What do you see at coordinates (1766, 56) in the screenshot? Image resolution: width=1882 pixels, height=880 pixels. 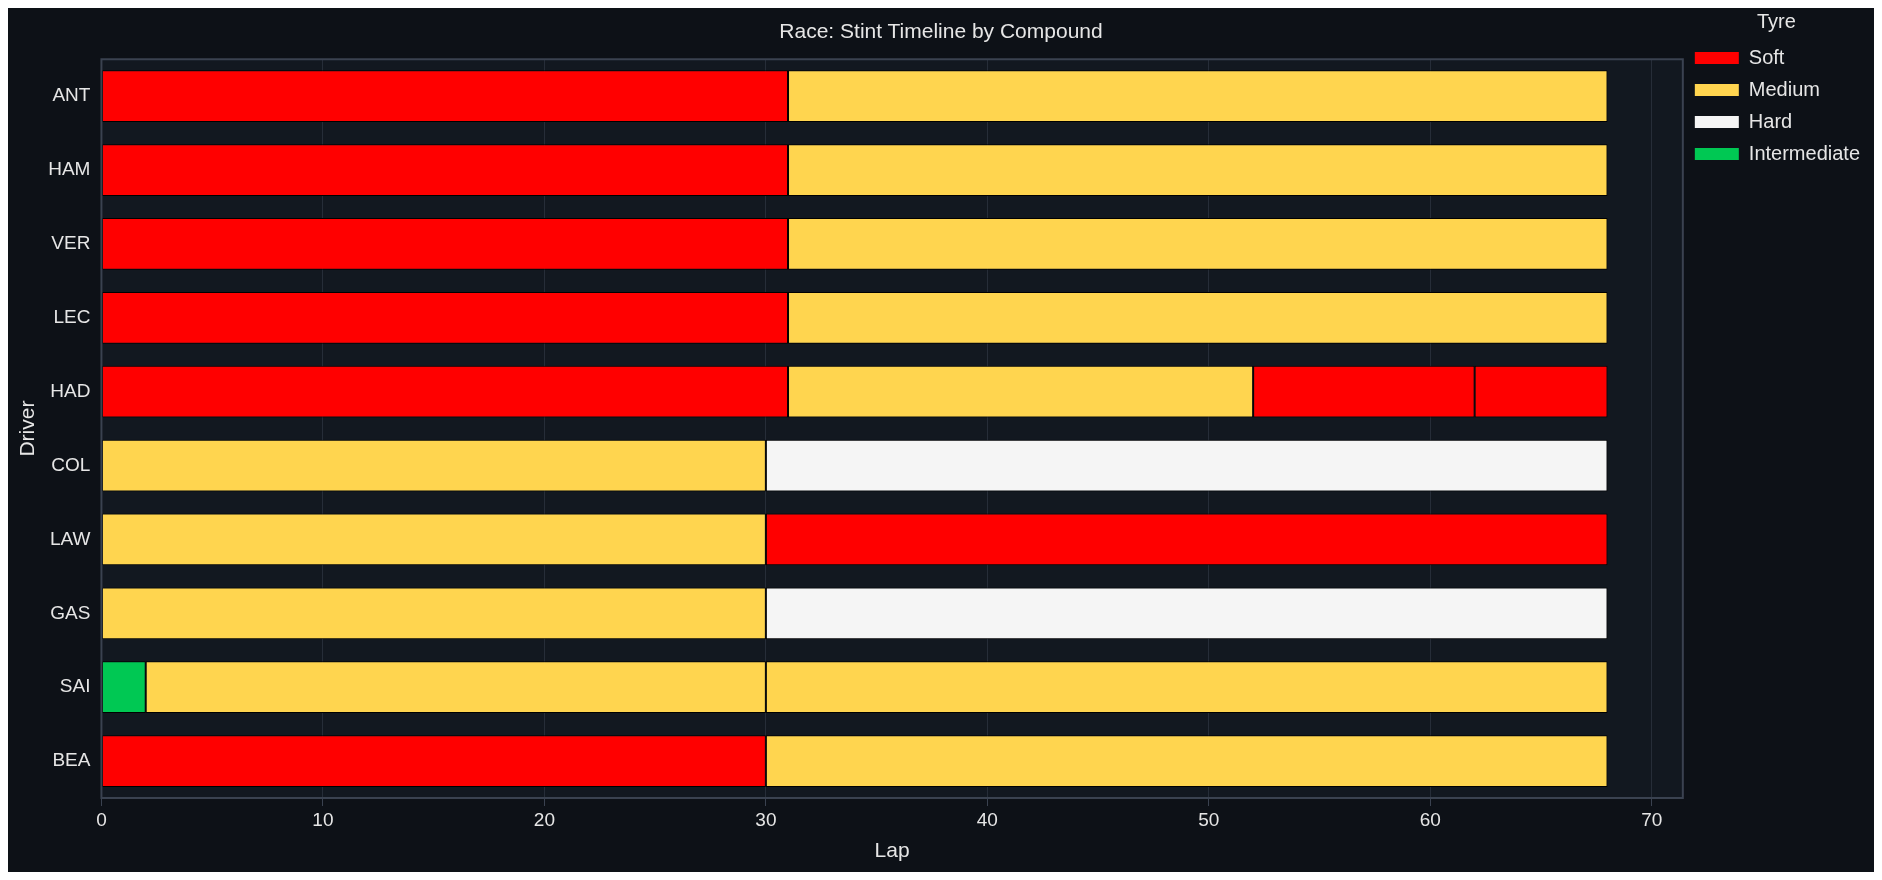 I see `legend-label: Soft` at bounding box center [1766, 56].